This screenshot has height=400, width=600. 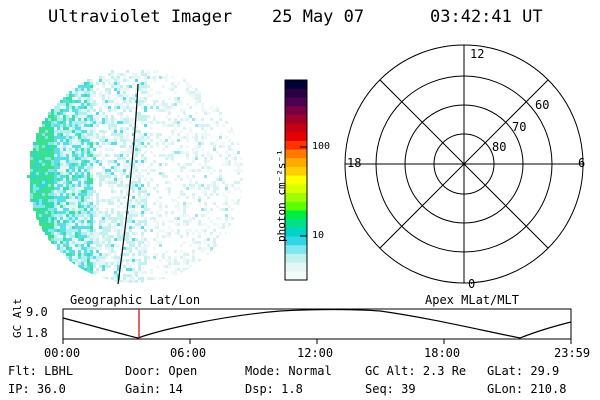 What do you see at coordinates (477, 54) in the screenshot?
I see `mlt-label-12: 12` at bounding box center [477, 54].